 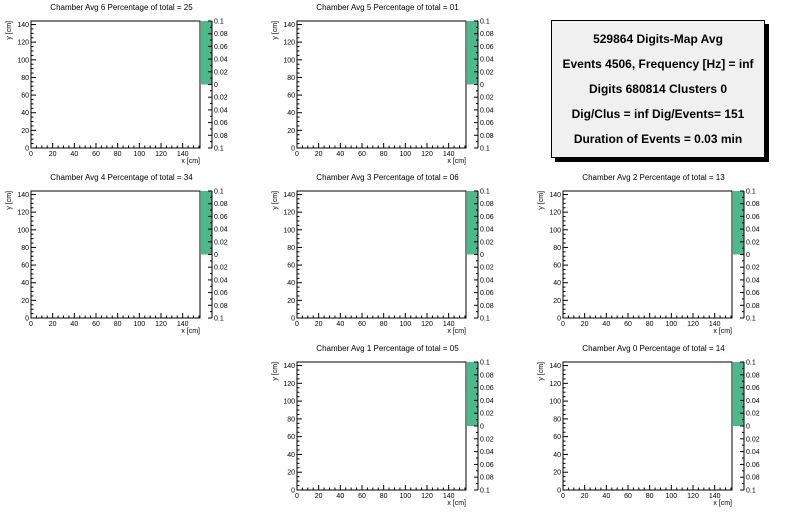 I want to click on info-duration: Duration of Events = 0.03 min, so click(x=658, y=139).